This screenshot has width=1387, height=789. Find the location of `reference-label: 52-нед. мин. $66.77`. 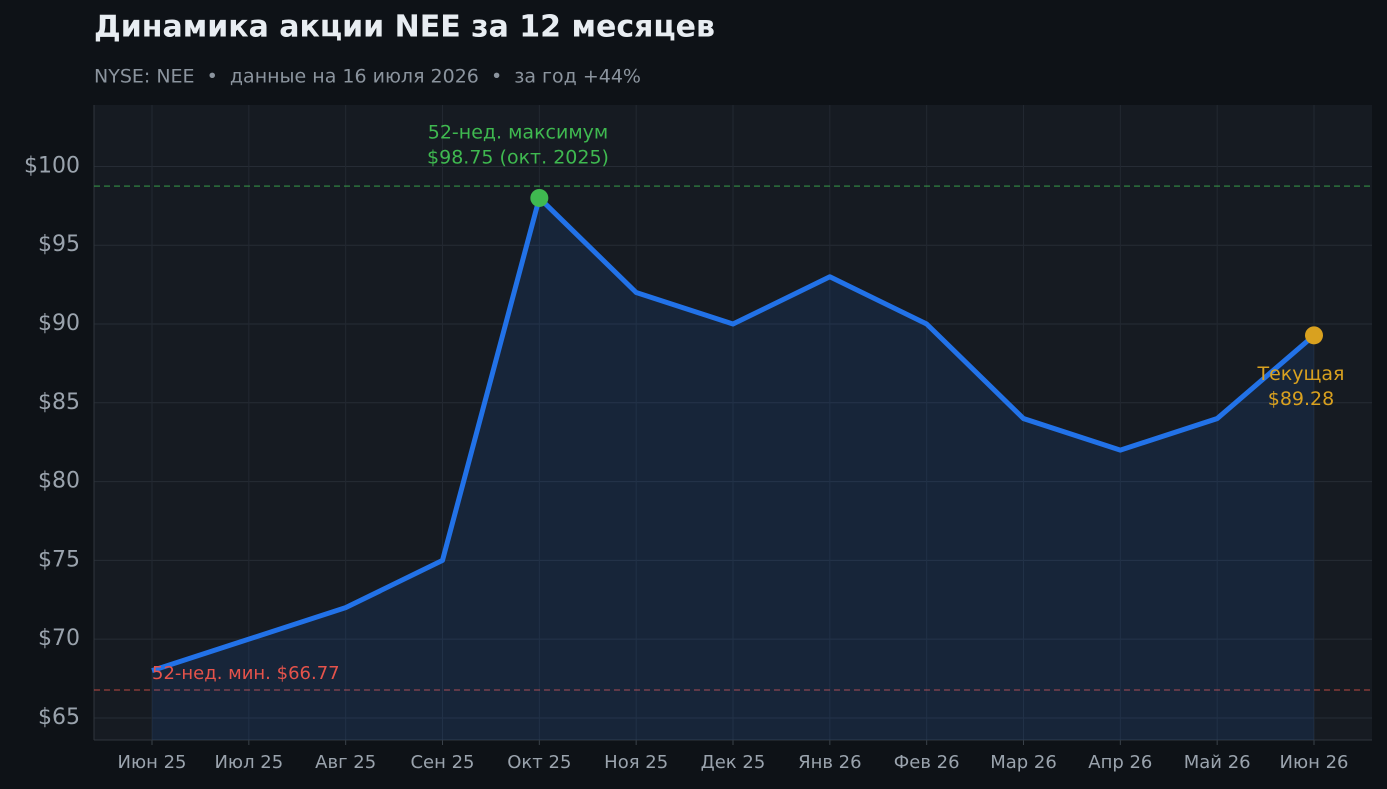

reference-label: 52-нед. мин. $66.77 is located at coordinates (246, 673).